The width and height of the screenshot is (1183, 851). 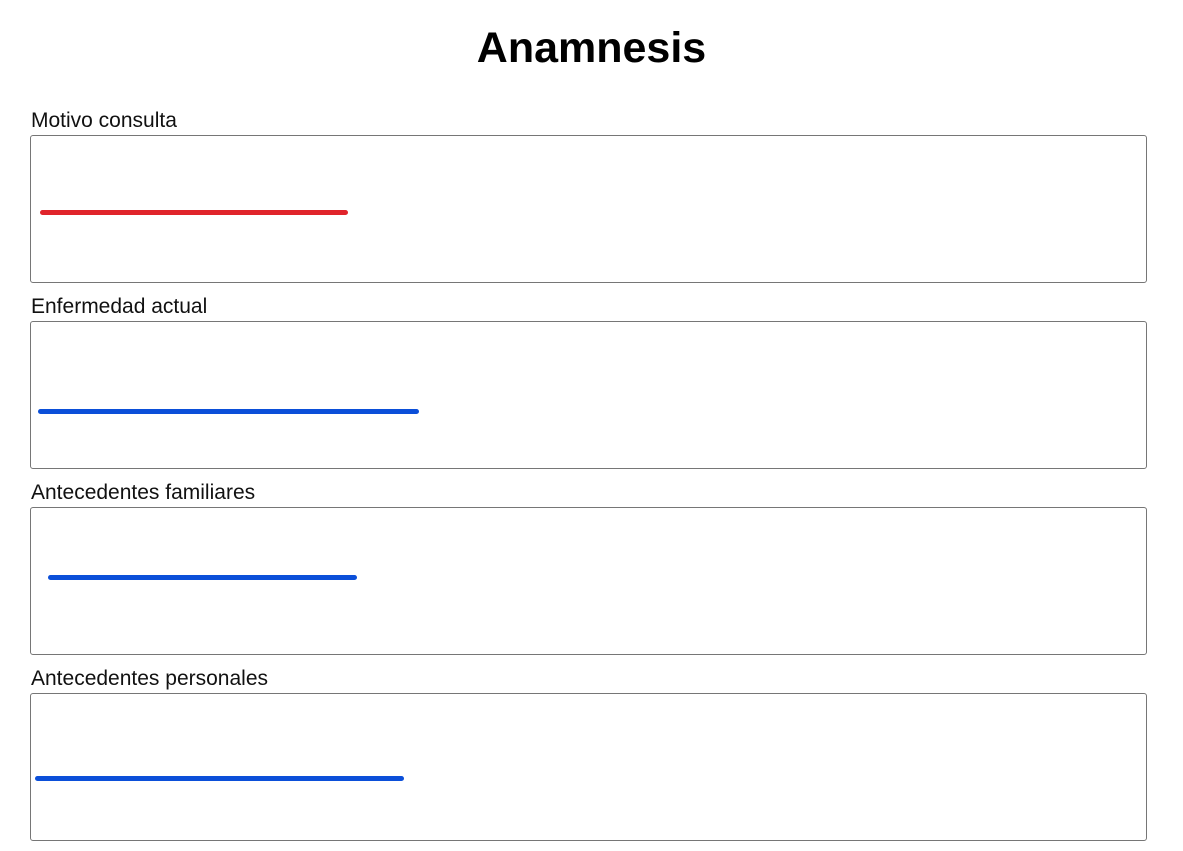 I want to click on antecedentes-personales-label: Antecedentes personales, so click(x=149, y=678).